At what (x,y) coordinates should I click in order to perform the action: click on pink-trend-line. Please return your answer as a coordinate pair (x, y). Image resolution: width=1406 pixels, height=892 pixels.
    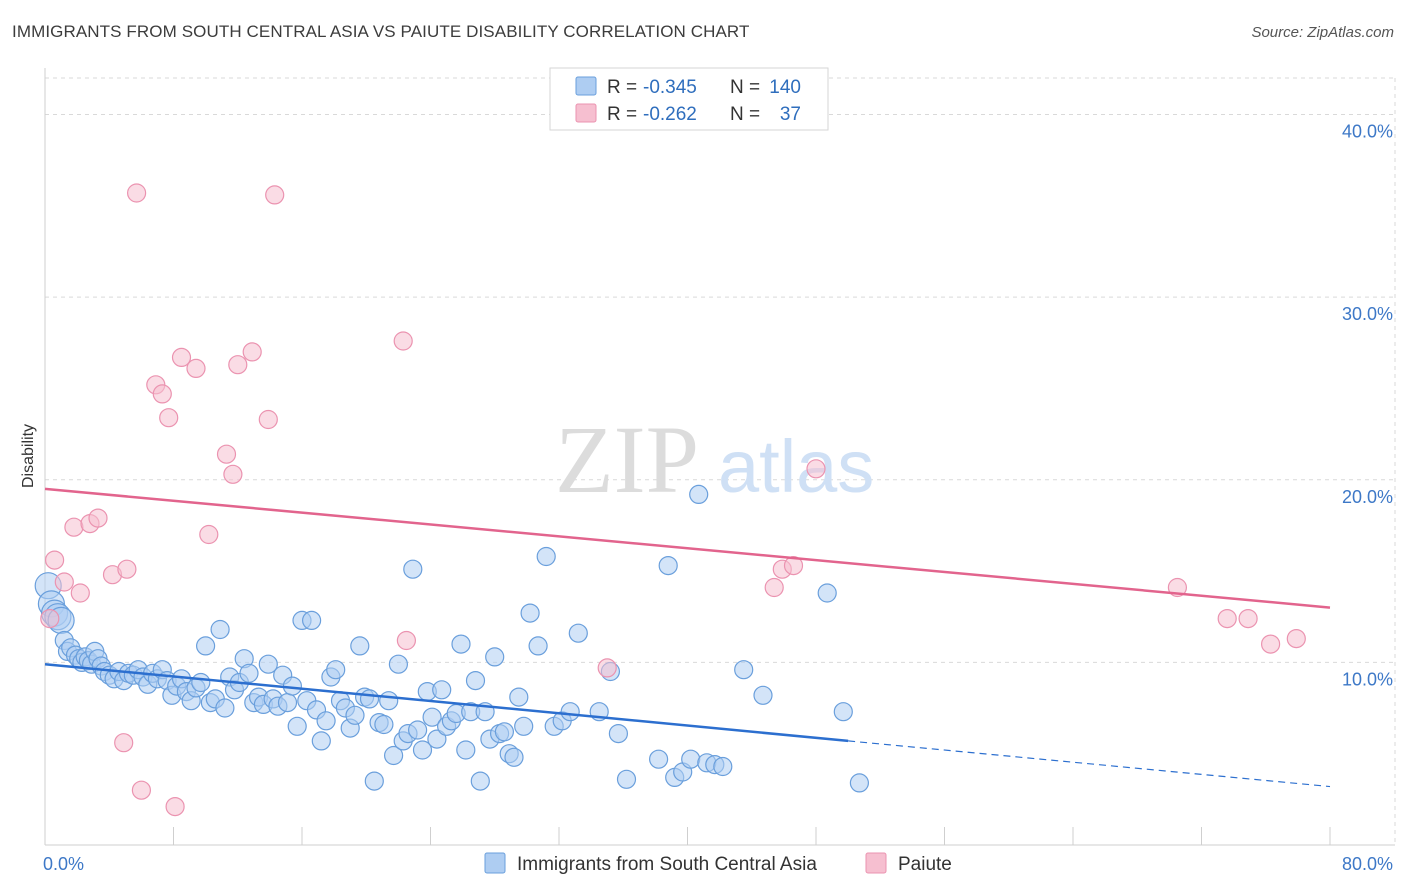
    Looking at the image, I should click on (687, 548).